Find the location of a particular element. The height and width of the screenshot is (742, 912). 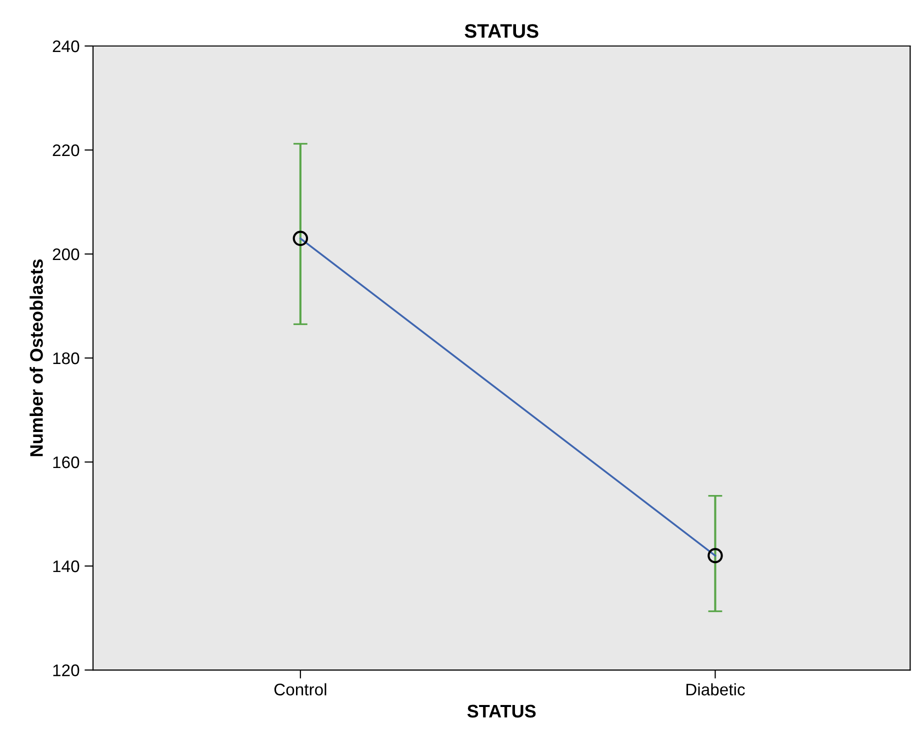

y-tick-label: 140 is located at coordinates (66, 566).